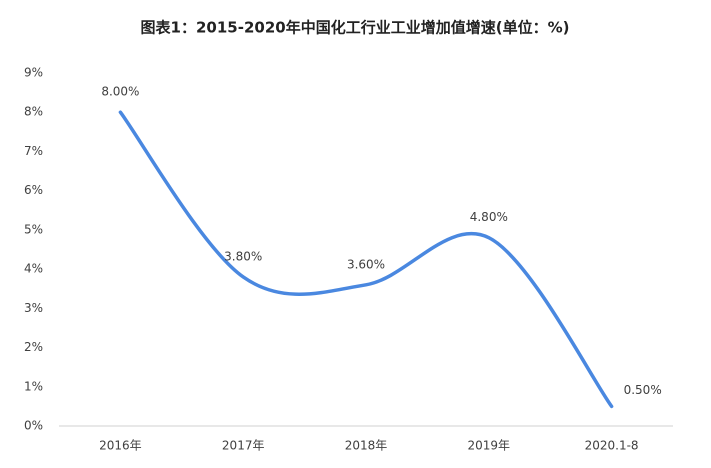  I want to click on x-tick-label: 2016年, so click(120, 446).